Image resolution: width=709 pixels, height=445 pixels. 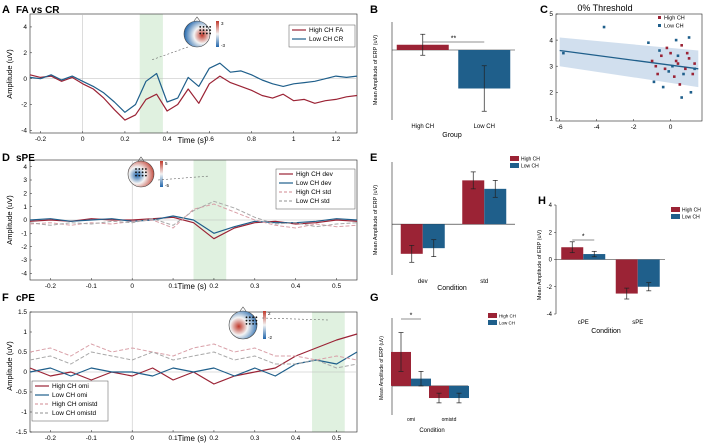 I want to click on panel-letter-a: A, so click(x=6, y=10).